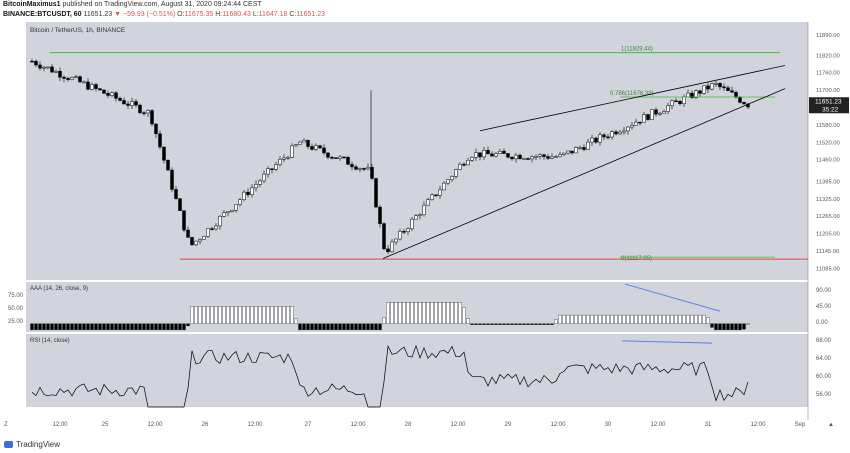 The height and width of the screenshot is (453, 850). What do you see at coordinates (608, 425) in the screenshot?
I see `time-tick-label: 30` at bounding box center [608, 425].